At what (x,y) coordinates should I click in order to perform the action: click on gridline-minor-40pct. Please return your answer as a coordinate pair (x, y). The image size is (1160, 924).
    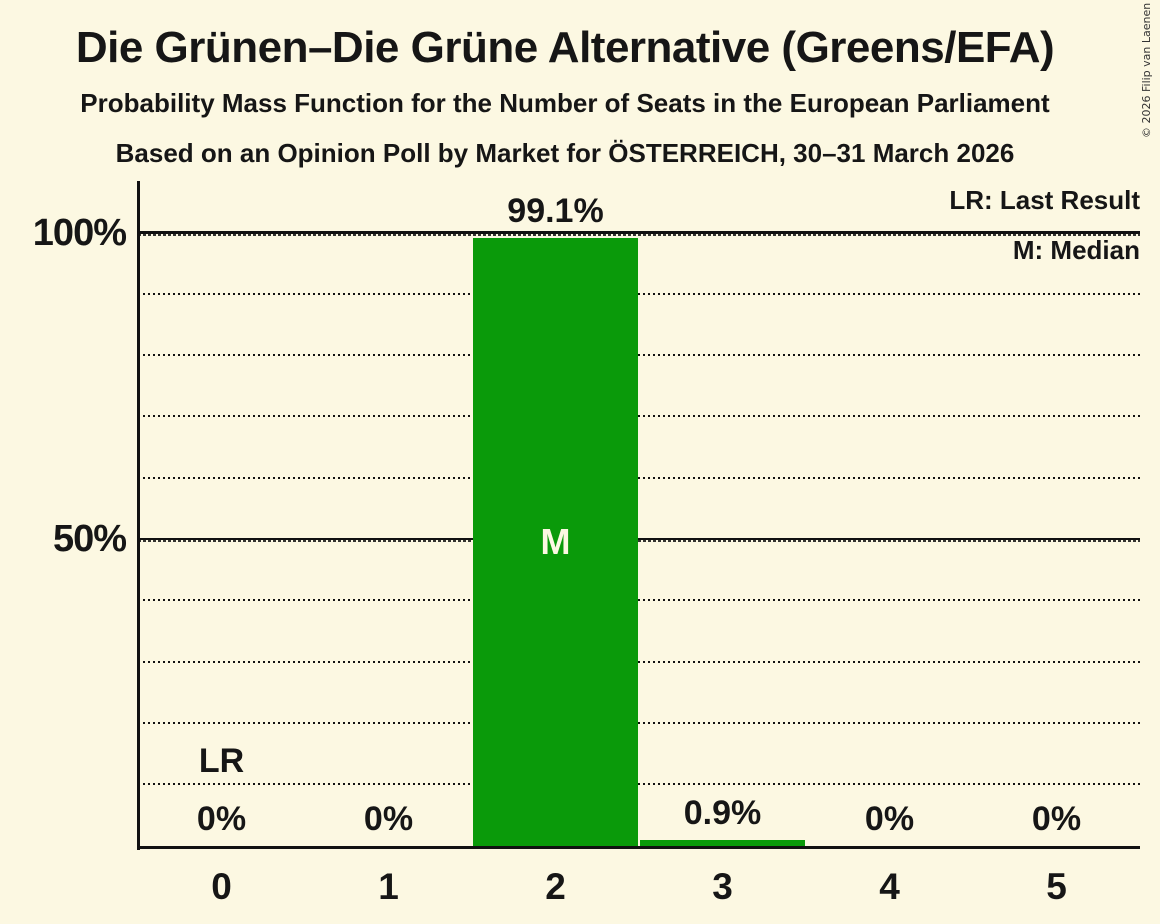
    Looking at the image, I should click on (639, 600).